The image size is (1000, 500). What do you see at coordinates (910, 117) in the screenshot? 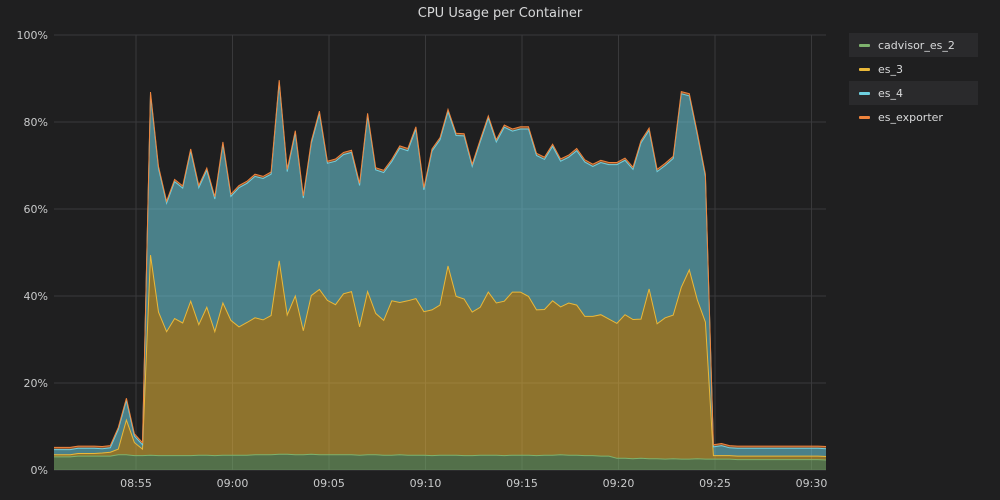
I see `legend-label: es_exporter` at bounding box center [910, 117].